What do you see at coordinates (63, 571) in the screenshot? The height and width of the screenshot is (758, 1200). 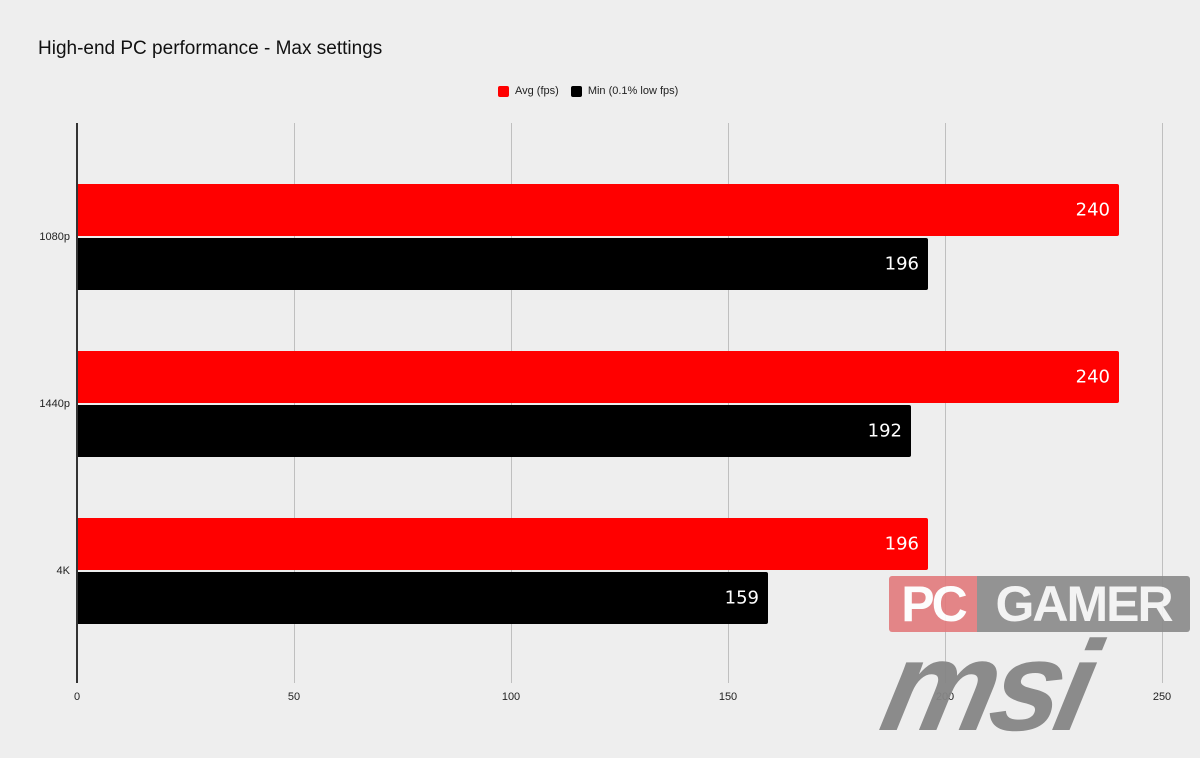 I see `category-label-4k: 4K` at bounding box center [63, 571].